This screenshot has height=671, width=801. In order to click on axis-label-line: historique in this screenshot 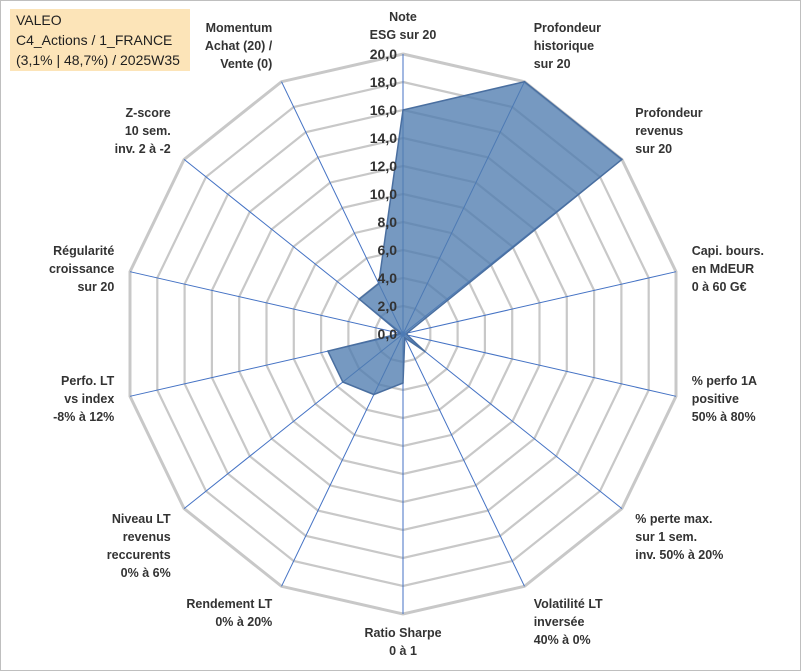, I will do `click(564, 46)`.